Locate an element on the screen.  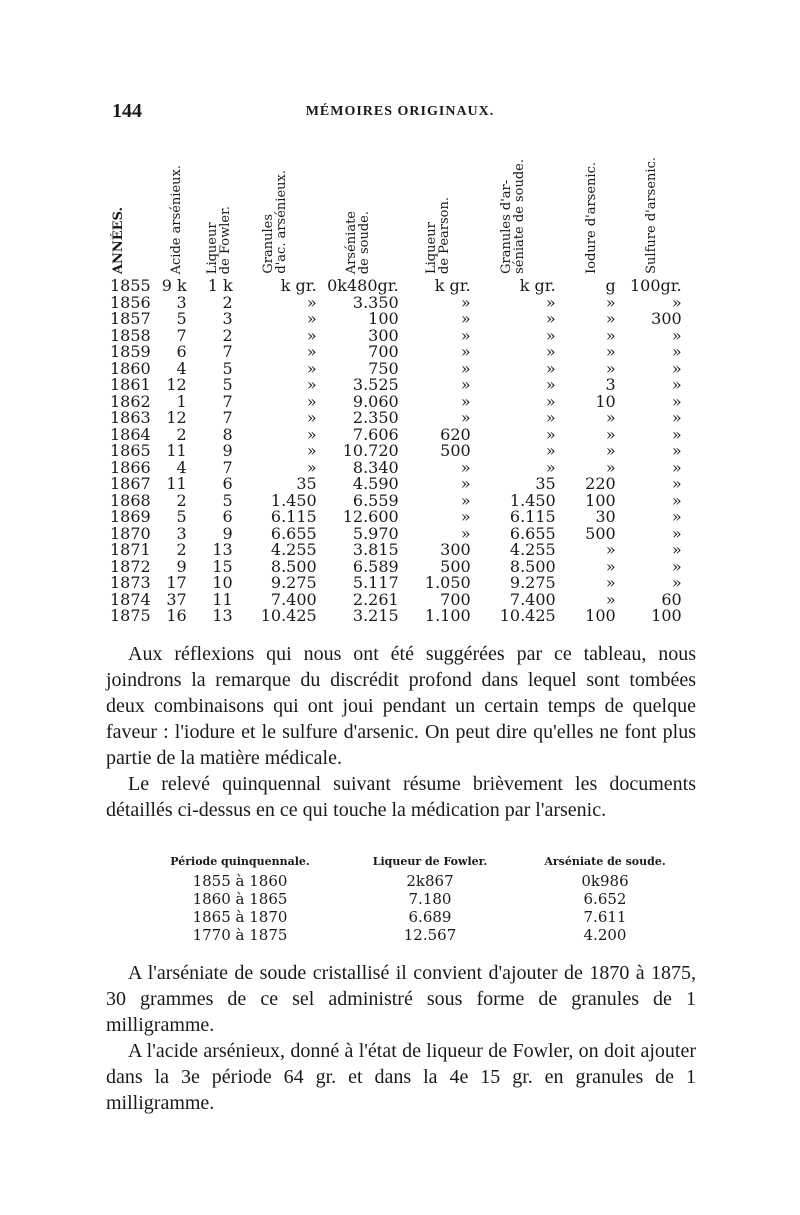
table-row: 1859 6 7 » 700 » » » » is located at coordinates (396, 351).